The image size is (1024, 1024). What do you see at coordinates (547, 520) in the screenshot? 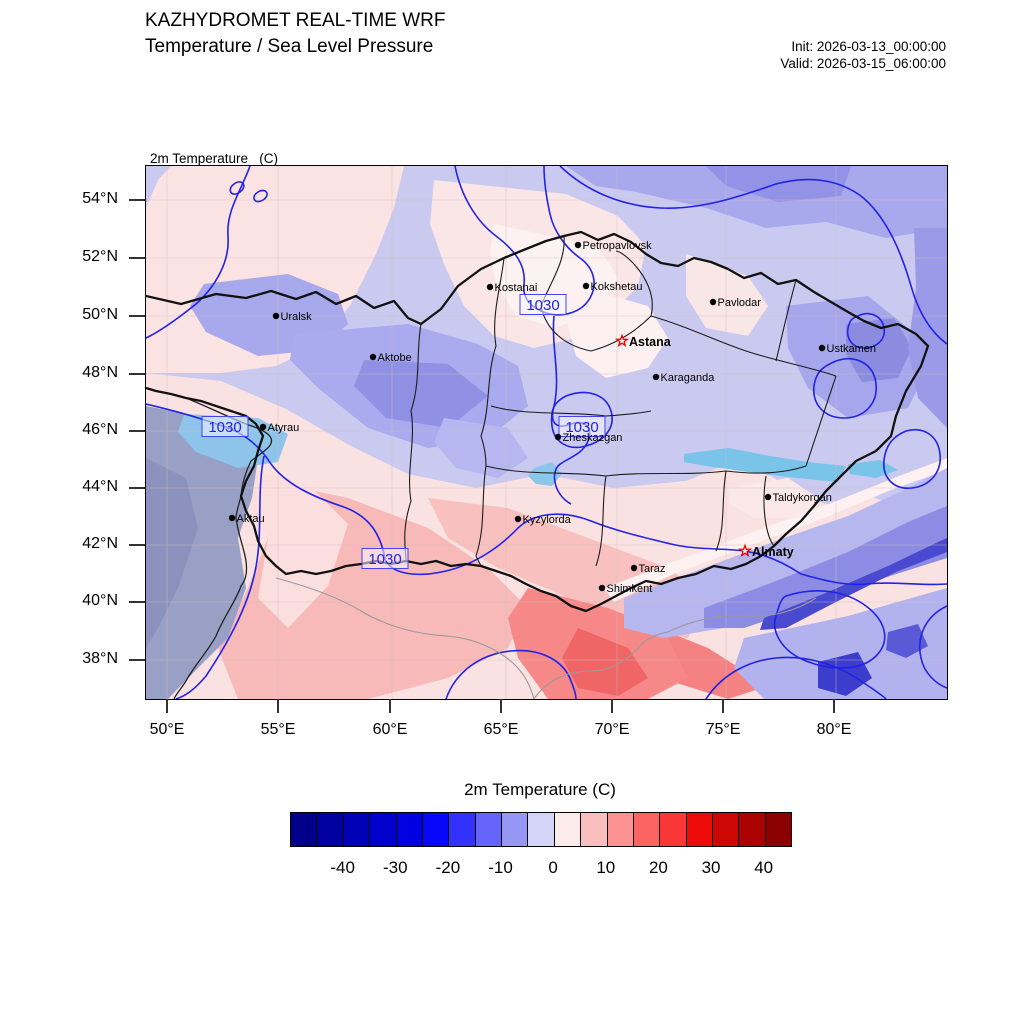
I see `city-label: Kyzylorda` at bounding box center [547, 520].